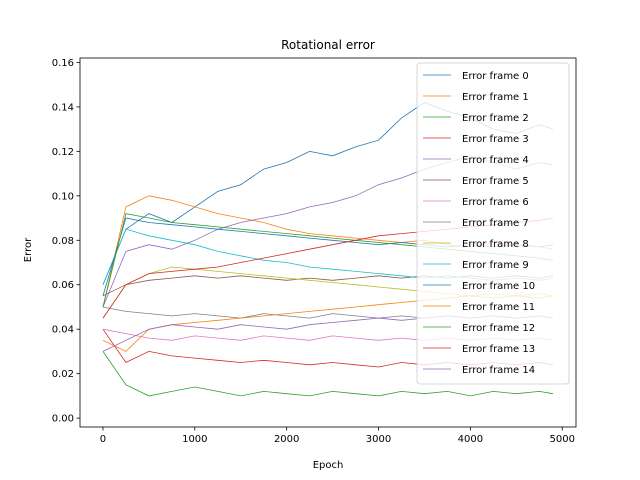 The width and height of the screenshot is (640, 480). I want to click on legend-entry-frame-0: Error frame 0, so click(495, 76).